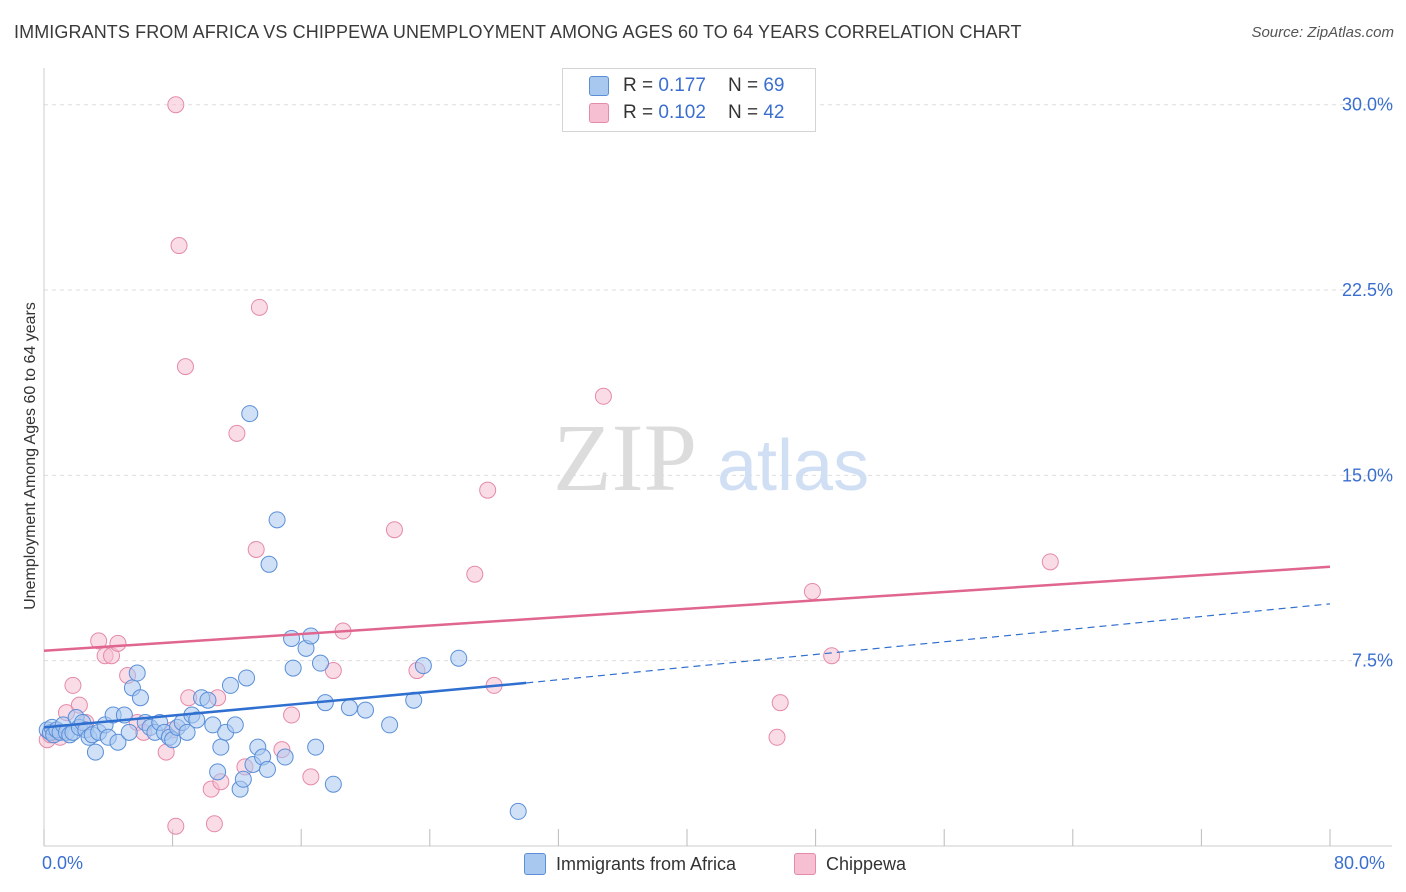 The width and height of the screenshot is (1406, 892). What do you see at coordinates (599, 113) in the screenshot?
I see `legend-swatch-chippewa` at bounding box center [599, 113].